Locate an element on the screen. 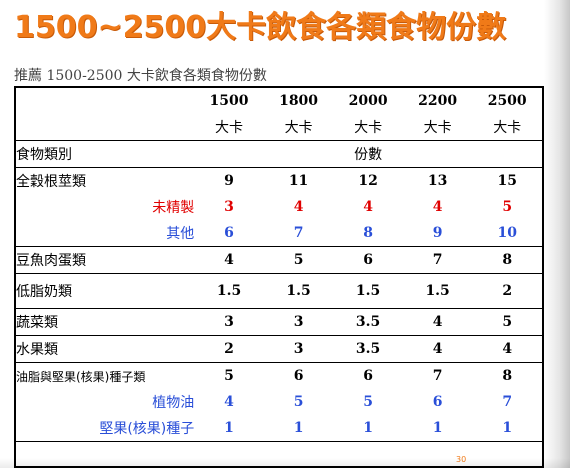 The height and width of the screenshot is (468, 570). table-row-oils: 油脂與堅果(核果)種子類 5 6 6 7 8 is located at coordinates (279, 375).